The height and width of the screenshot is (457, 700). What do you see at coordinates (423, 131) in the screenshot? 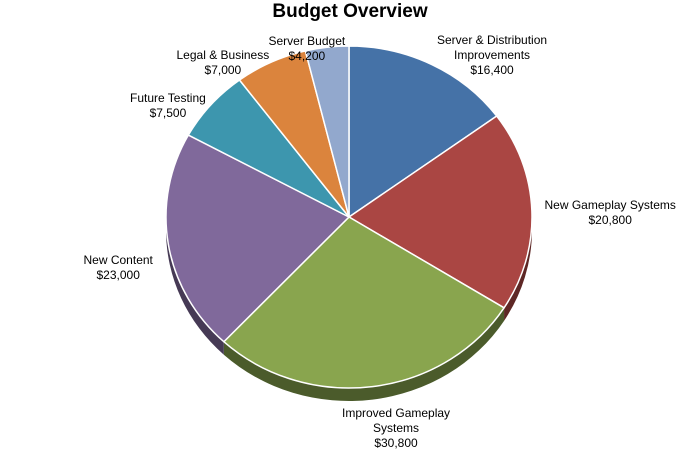
I see `pie-slice-server-distribution-improvements` at bounding box center [423, 131].